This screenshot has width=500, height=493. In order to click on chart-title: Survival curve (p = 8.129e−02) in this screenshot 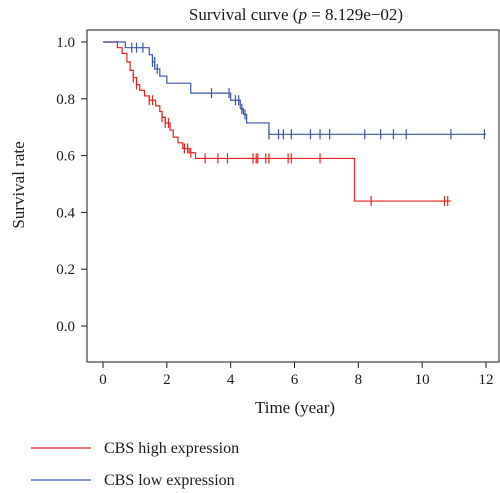, I will do `click(296, 14)`.